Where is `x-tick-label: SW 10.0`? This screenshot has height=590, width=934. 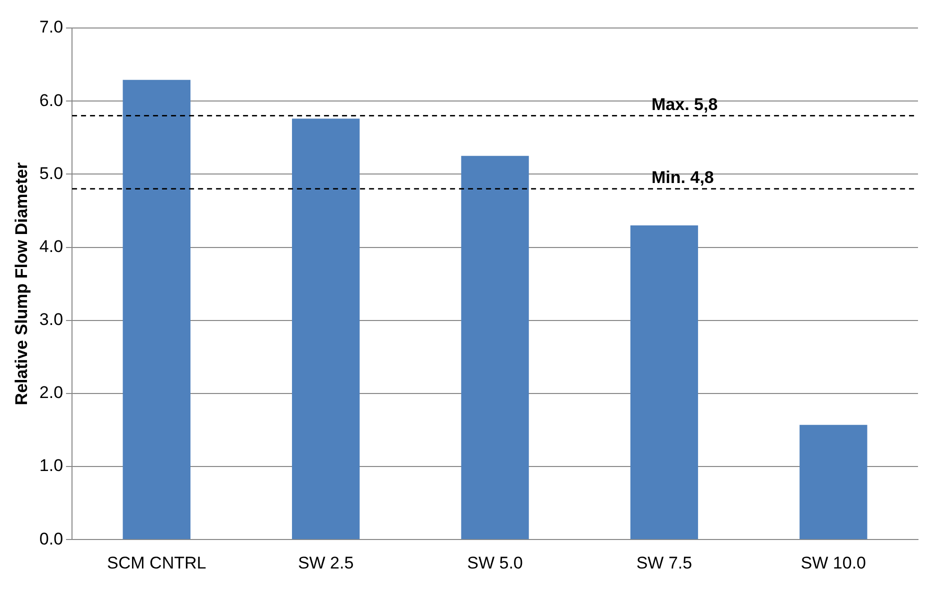
x-tick-label: SW 10.0 is located at coordinates (833, 562).